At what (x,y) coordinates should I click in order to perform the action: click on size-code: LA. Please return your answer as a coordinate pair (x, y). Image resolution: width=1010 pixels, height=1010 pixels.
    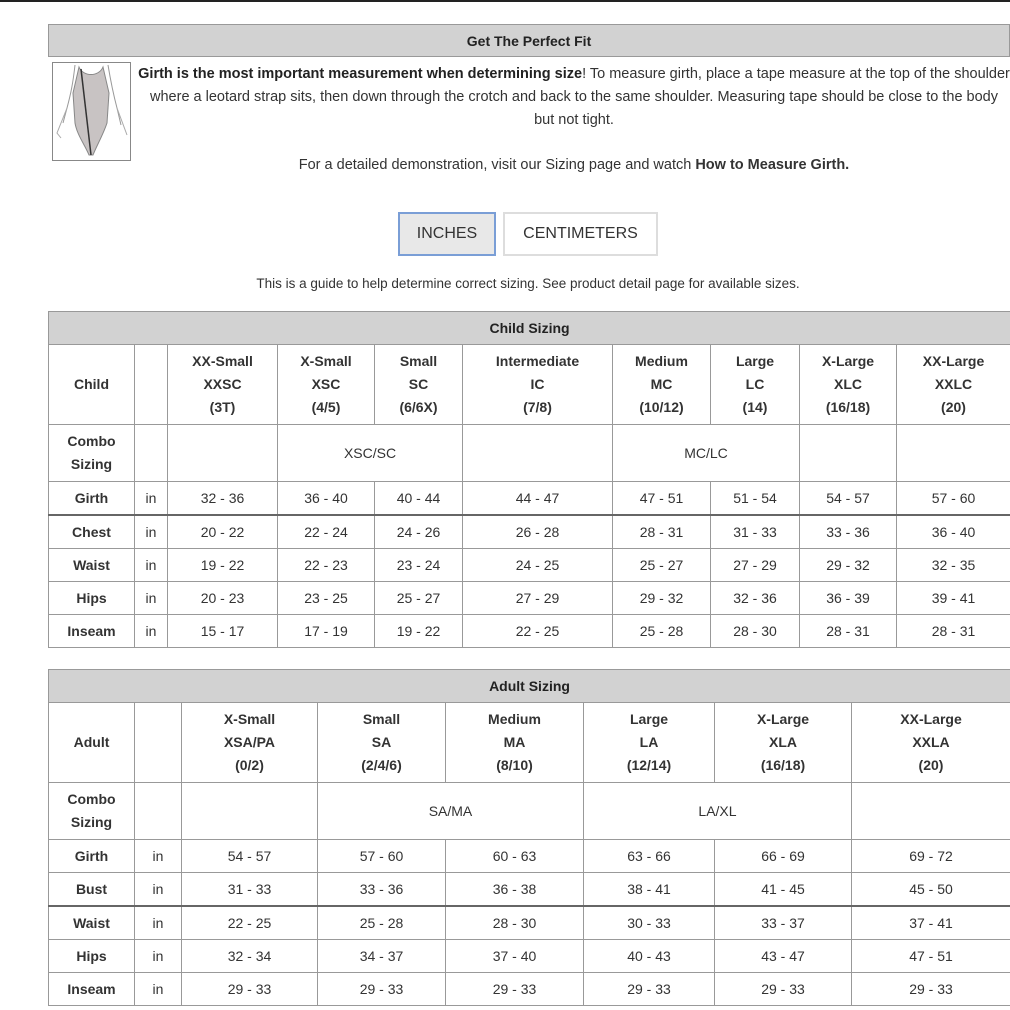
    Looking at the image, I should click on (649, 742).